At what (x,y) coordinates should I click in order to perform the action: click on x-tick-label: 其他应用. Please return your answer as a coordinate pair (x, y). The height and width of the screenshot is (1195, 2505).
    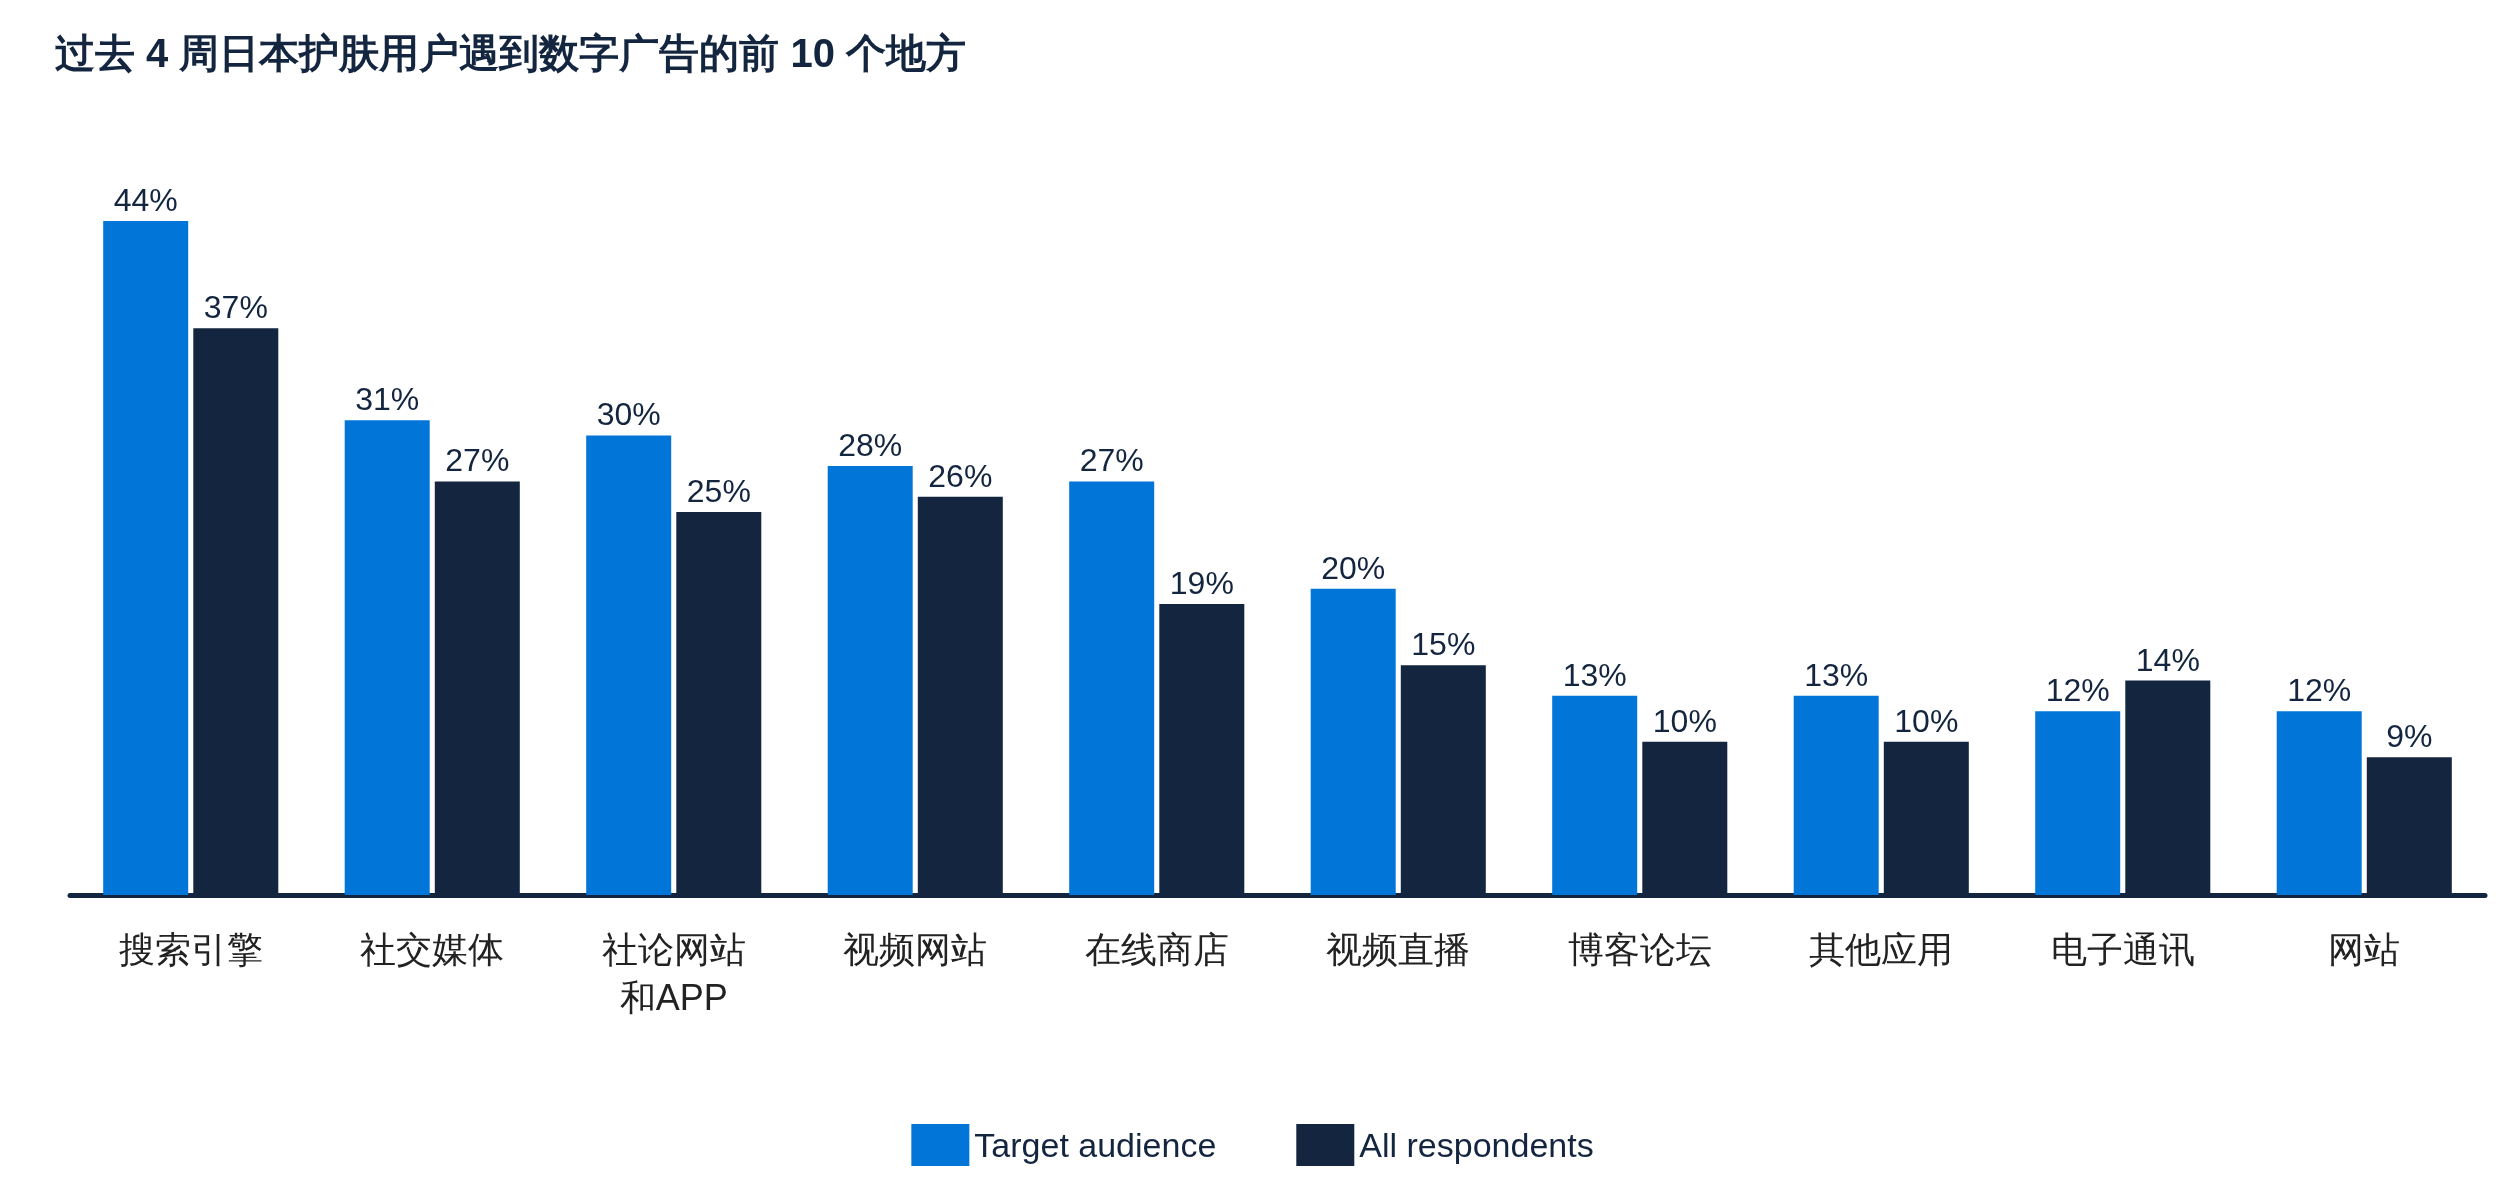
    Looking at the image, I should click on (1881, 949).